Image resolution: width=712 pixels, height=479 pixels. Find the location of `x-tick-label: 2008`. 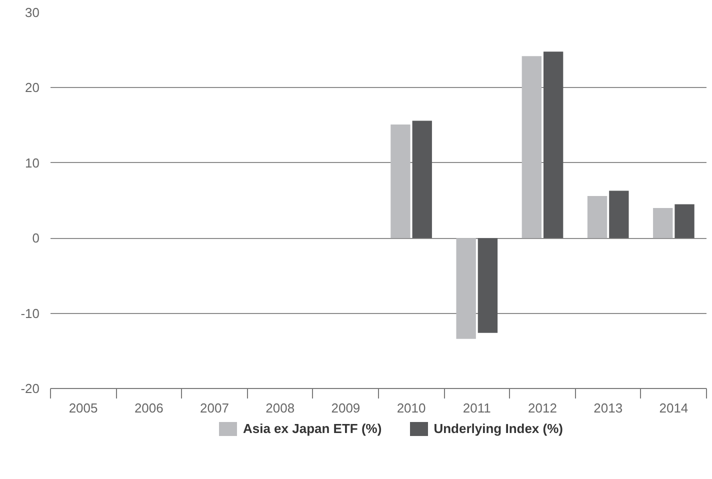

x-tick-label: 2008 is located at coordinates (280, 408).